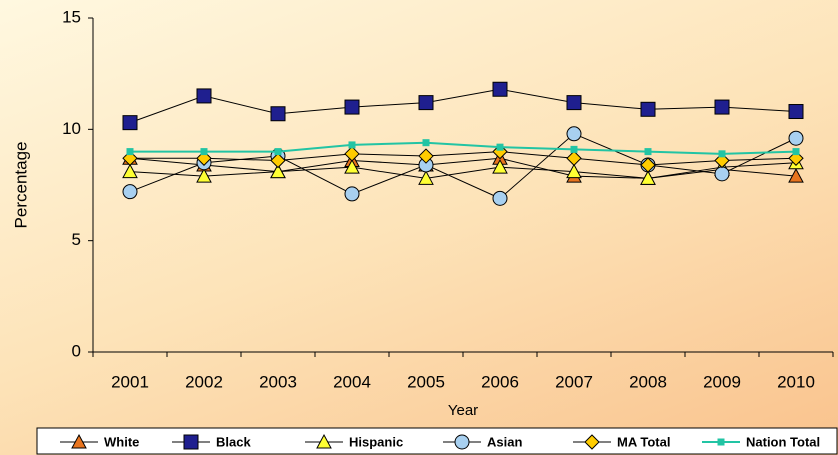 The width and height of the screenshot is (838, 455). What do you see at coordinates (643, 441) in the screenshot?
I see `legend-label: MA Total` at bounding box center [643, 441].